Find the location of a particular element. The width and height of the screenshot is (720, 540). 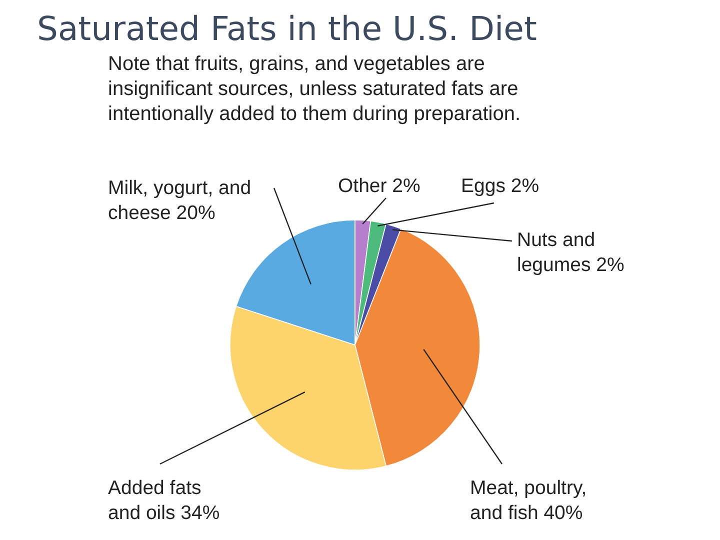

slice-label: Nuts and legumes 2% is located at coordinates (570, 252).